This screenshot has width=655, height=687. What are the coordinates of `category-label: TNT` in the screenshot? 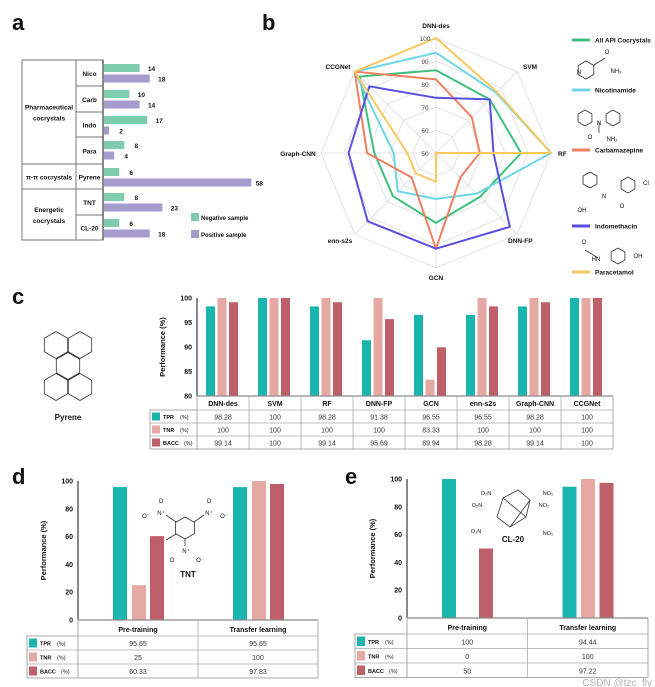 It's located at (89, 203).